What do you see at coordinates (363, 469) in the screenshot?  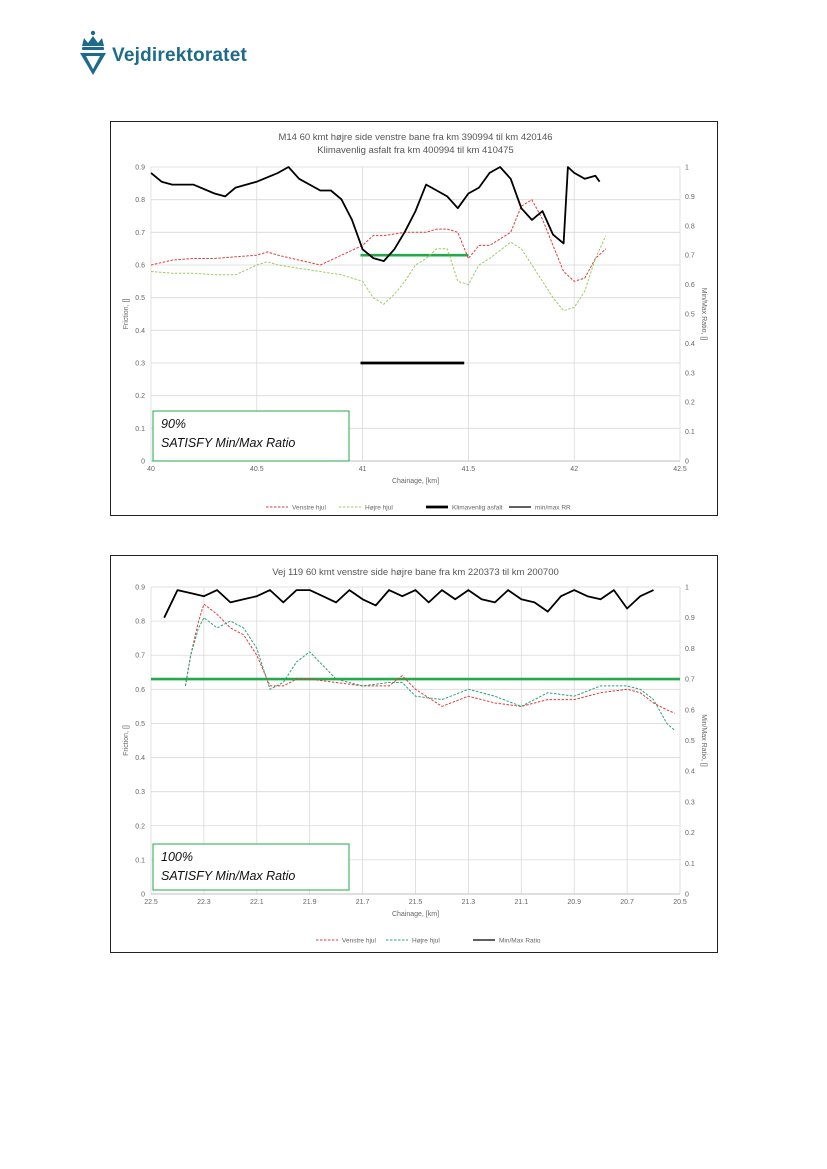 I see `x-tick-label: 41` at bounding box center [363, 469].